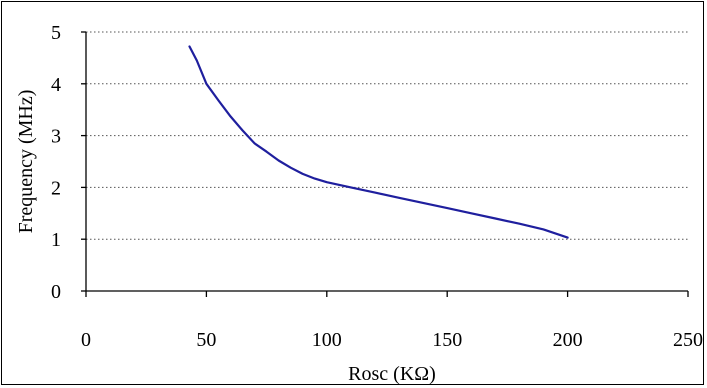 This screenshot has height=388, width=707. What do you see at coordinates (206, 340) in the screenshot?
I see `x-tick-label-50: 50` at bounding box center [206, 340].